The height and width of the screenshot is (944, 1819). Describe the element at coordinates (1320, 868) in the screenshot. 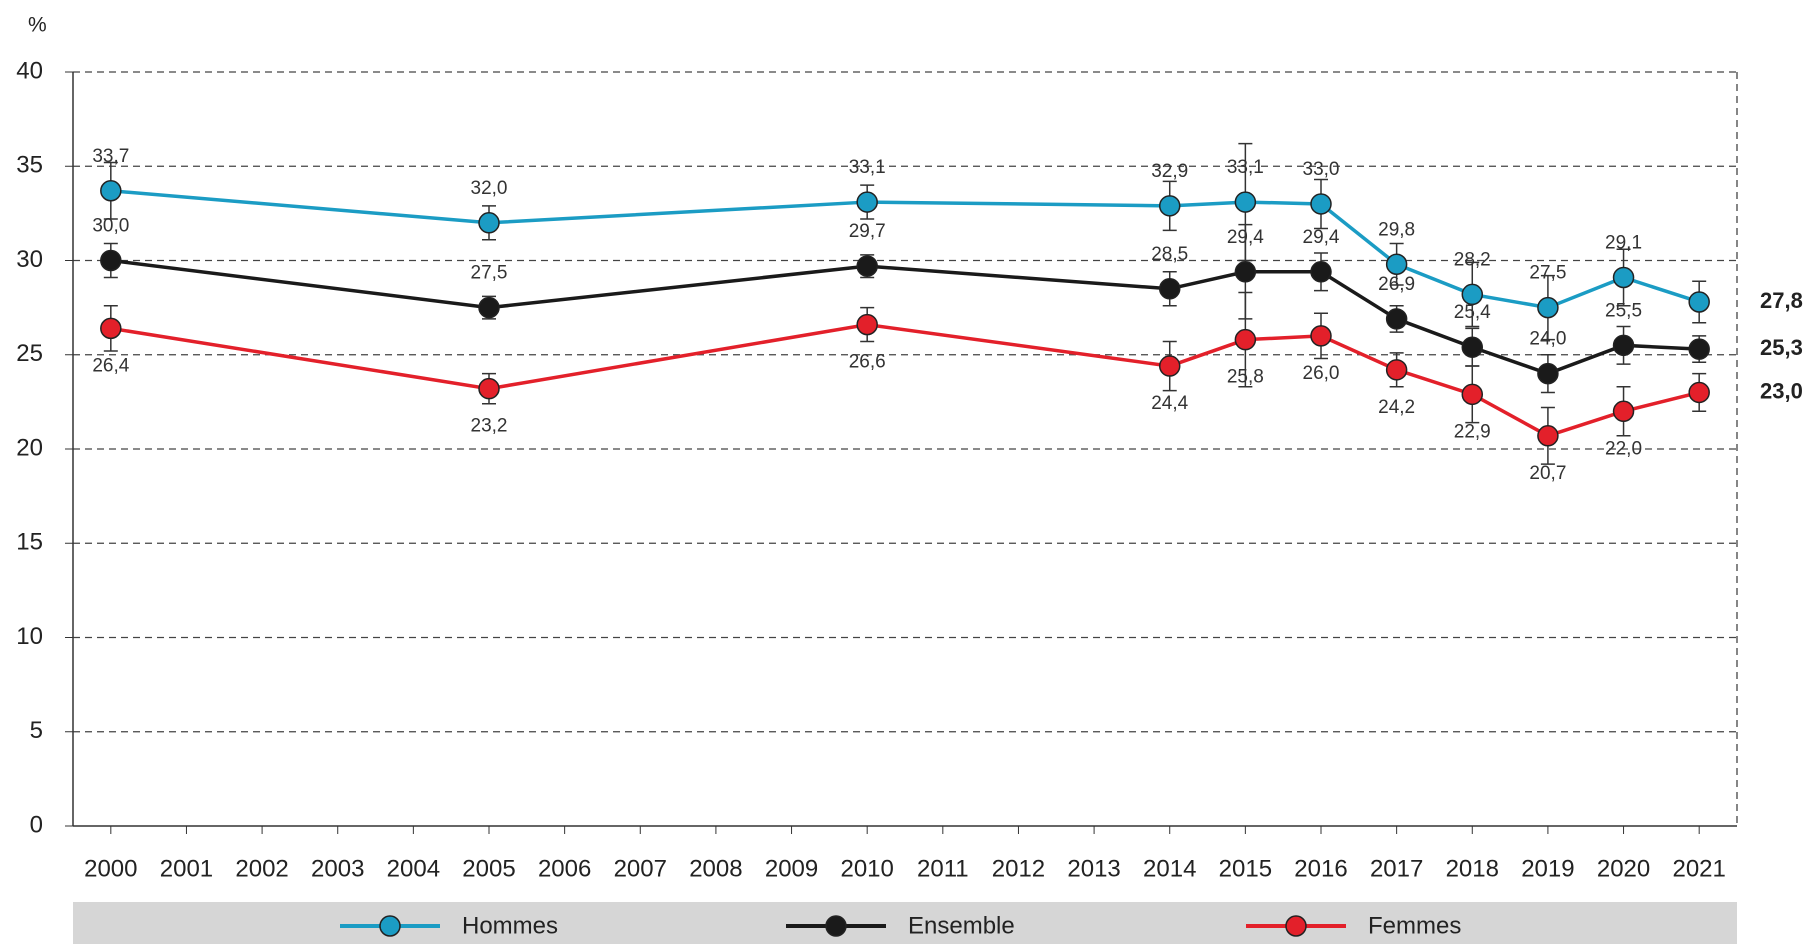

I see `x-tick-label: 2016` at that location.